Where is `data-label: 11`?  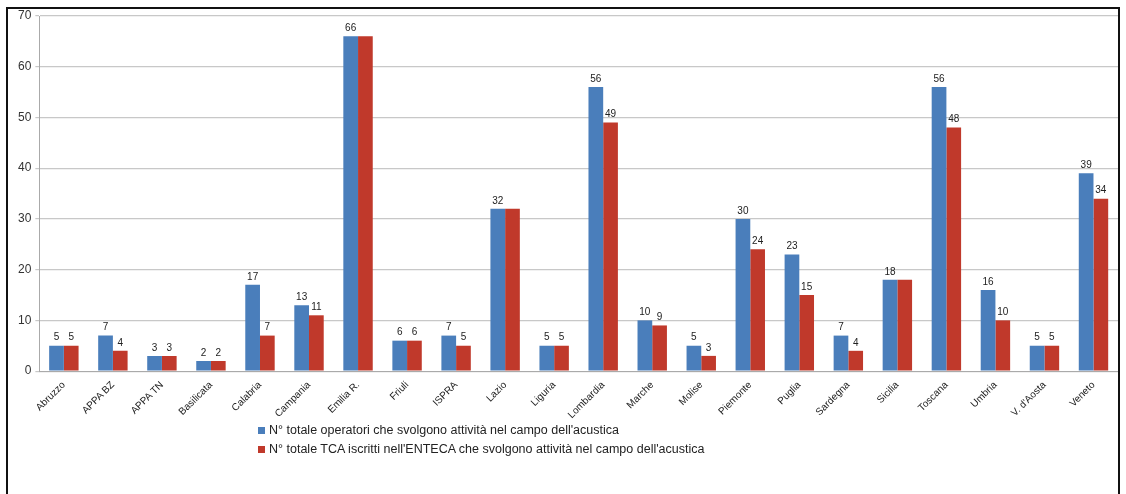 data-label: 11 is located at coordinates (316, 307).